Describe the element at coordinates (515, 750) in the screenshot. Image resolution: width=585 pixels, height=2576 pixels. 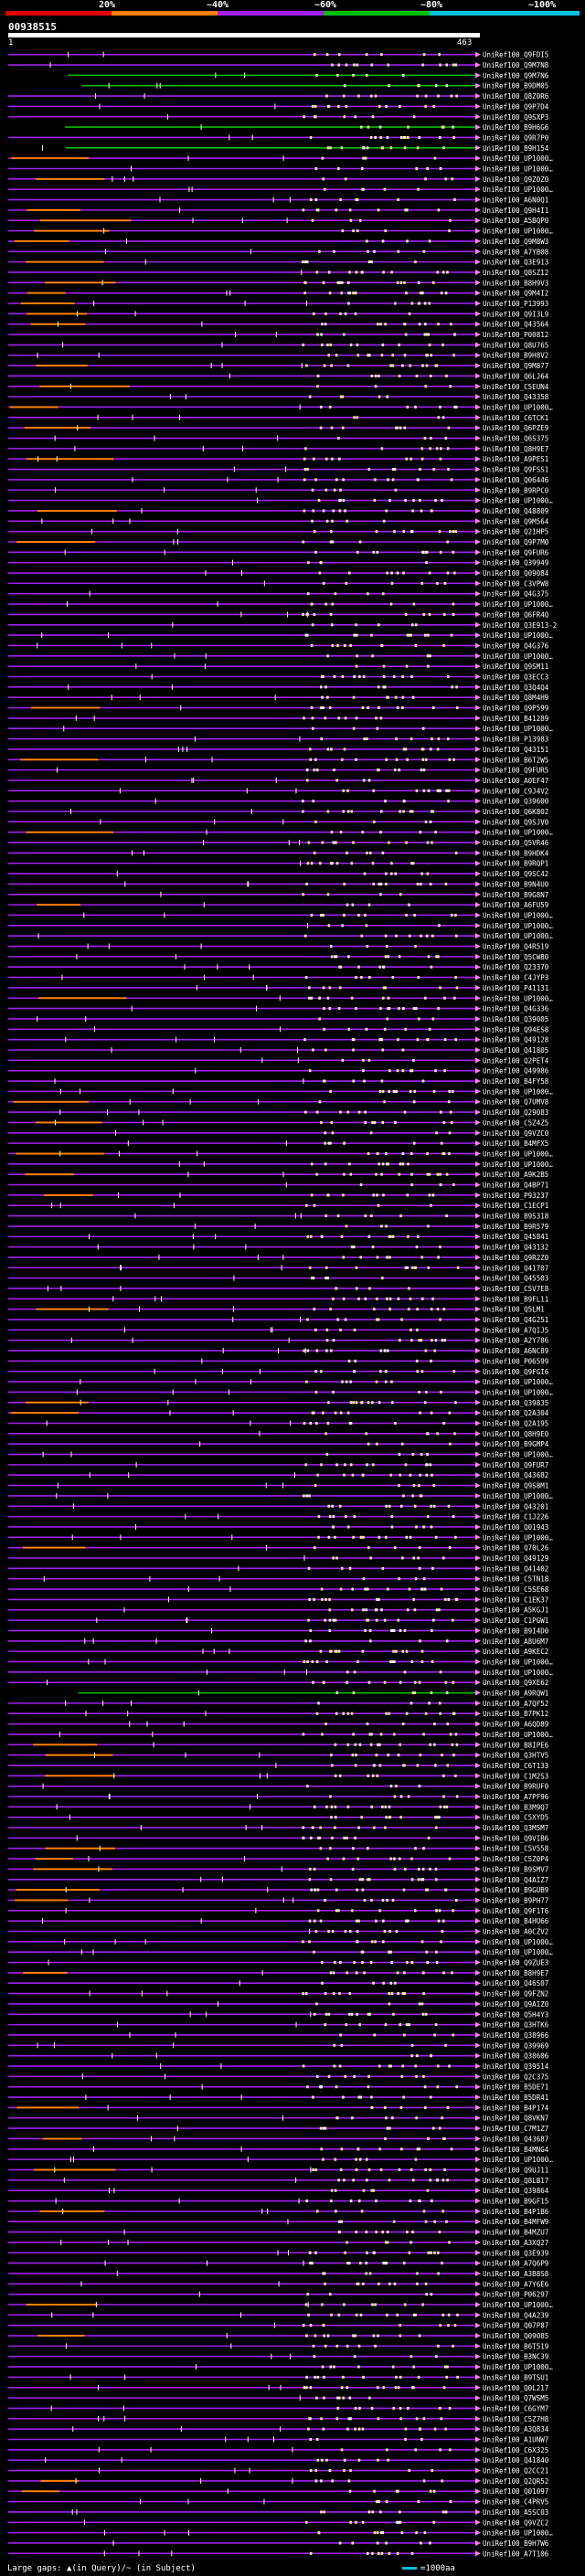
I see `hit-label: UniRef100_Q43151` at that location.